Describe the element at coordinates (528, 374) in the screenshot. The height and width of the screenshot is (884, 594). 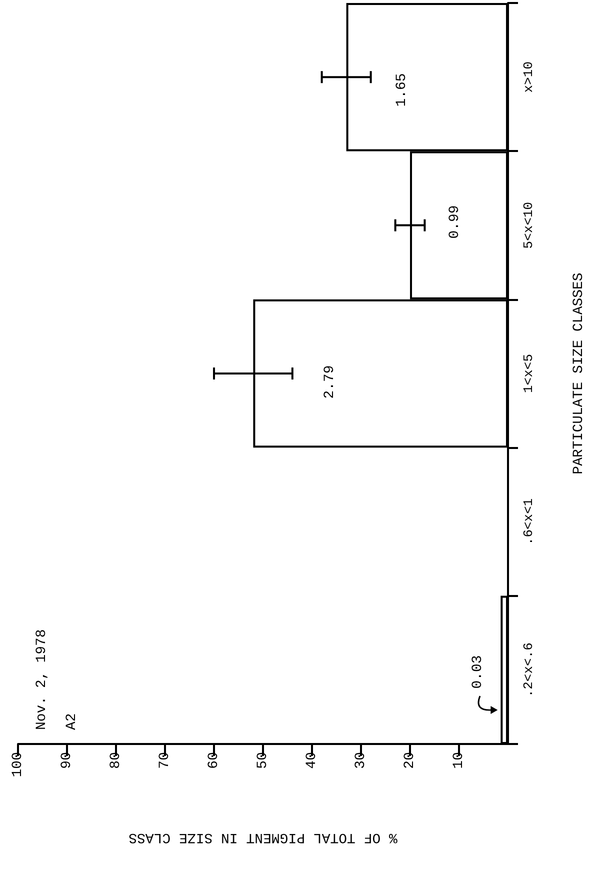
I see `y-tick-label: 1<x<5` at that location.